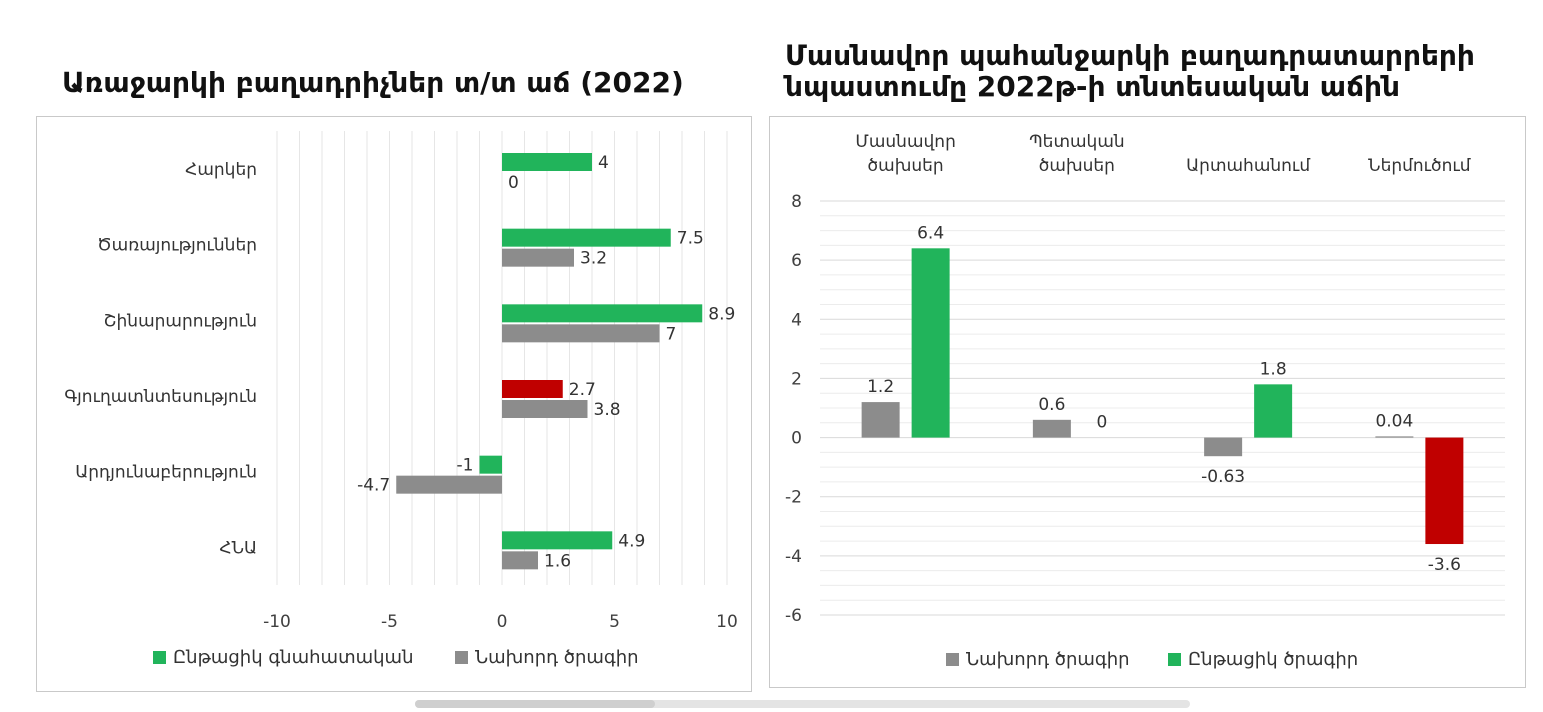  Describe the element at coordinates (593, 259) in the screenshot. I see `data-label: 3.2` at that location.